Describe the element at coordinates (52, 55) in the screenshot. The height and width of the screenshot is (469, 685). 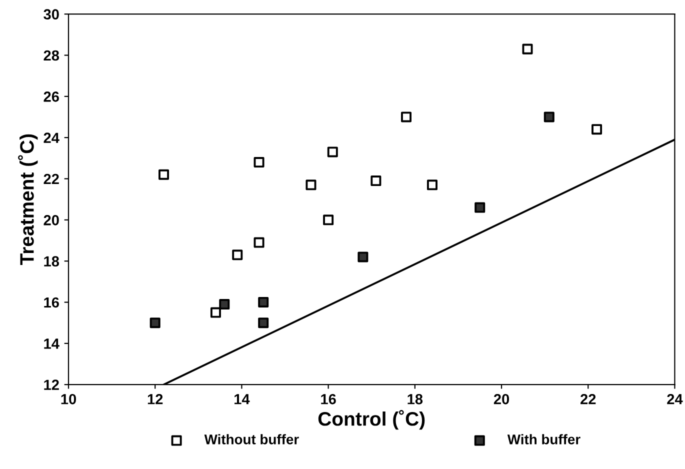
I see `y-tick-label: 28` at that location.